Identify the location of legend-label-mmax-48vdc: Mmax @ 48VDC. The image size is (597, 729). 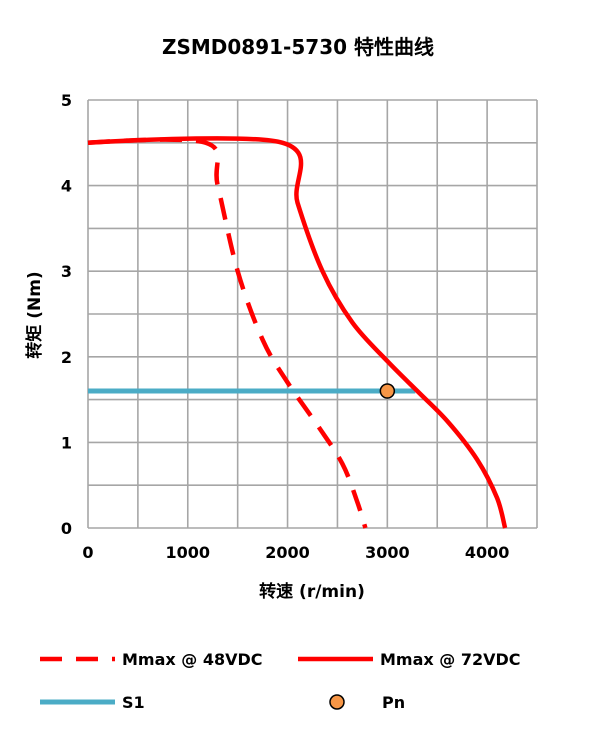
(192, 659).